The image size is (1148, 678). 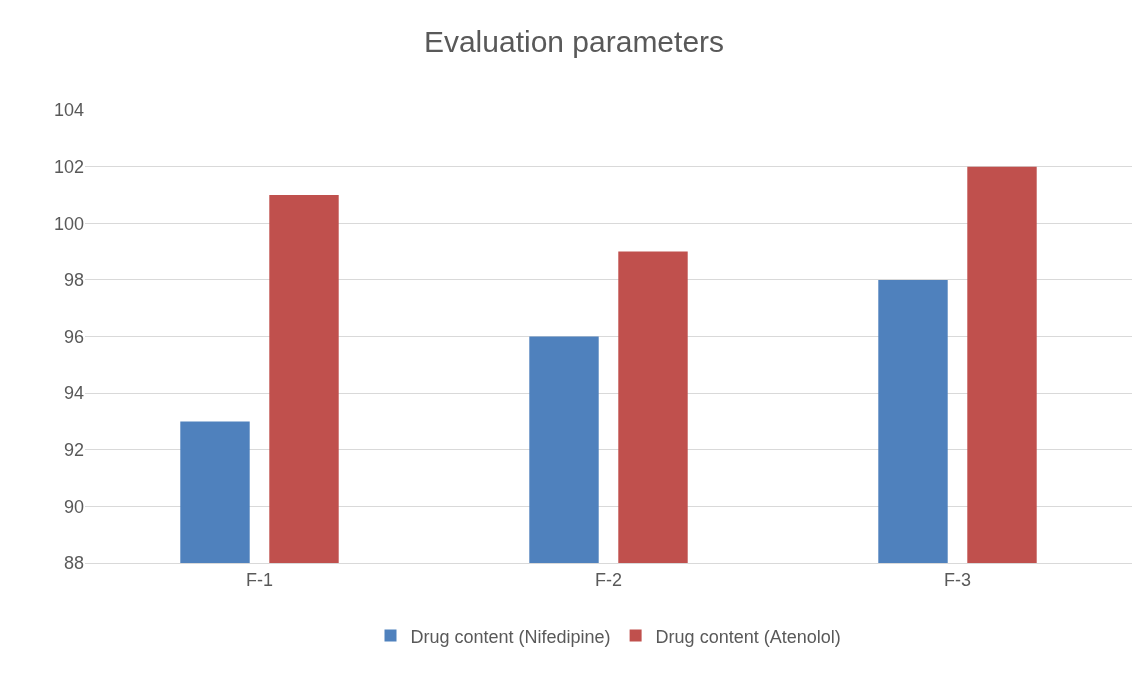 What do you see at coordinates (73, 450) in the screenshot?
I see `y-tick-label: 92` at bounding box center [73, 450].